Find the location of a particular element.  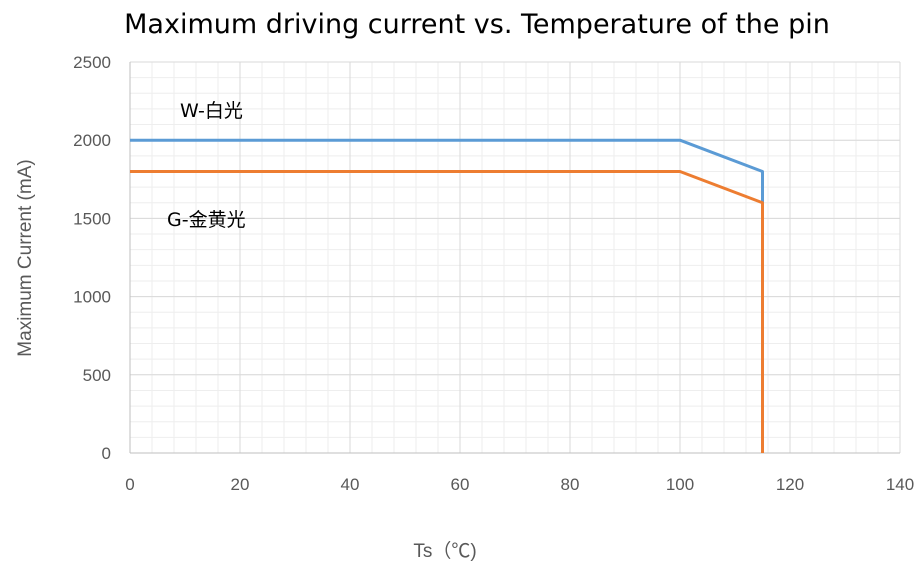

series-label-w: W-白光 is located at coordinates (211, 111).